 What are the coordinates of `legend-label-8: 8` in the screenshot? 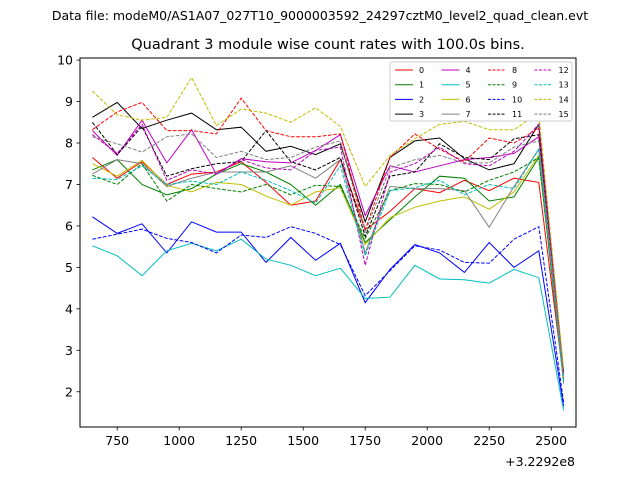 It's located at (514, 70).